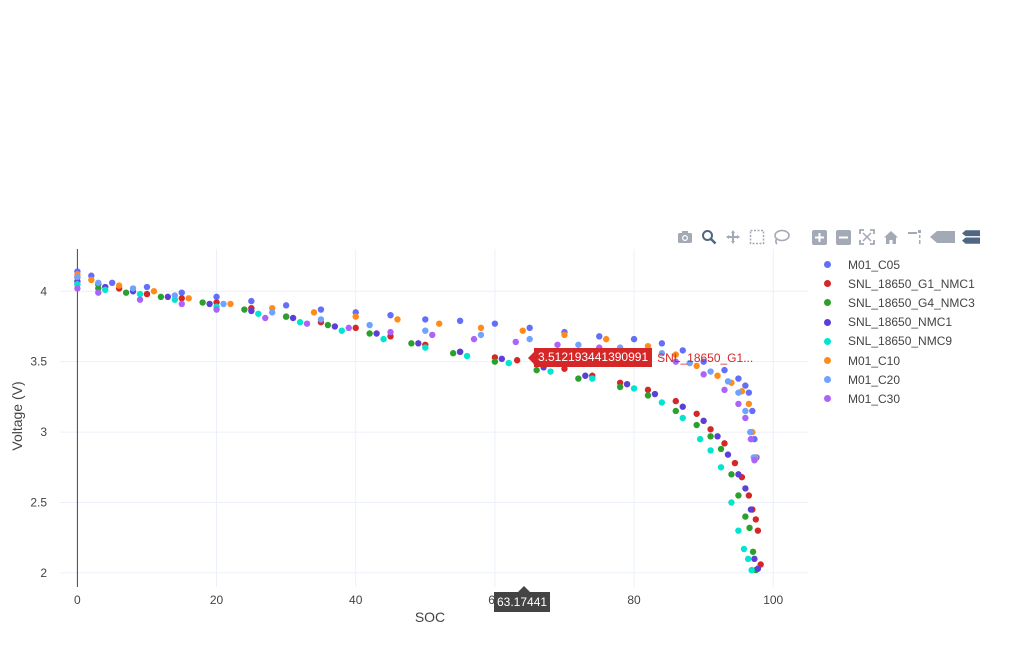  I want to click on x-tick-label: 0, so click(77, 600).